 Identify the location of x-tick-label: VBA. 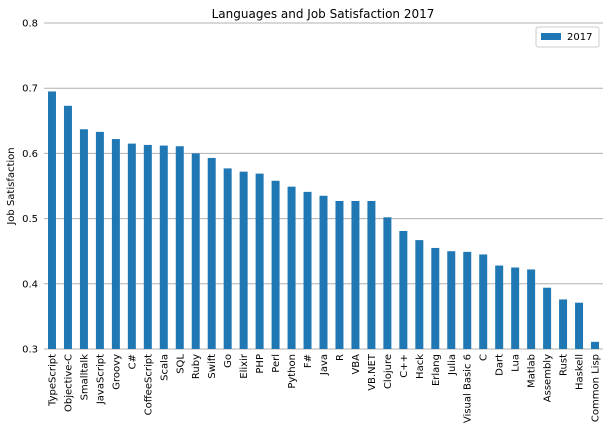
(356, 364).